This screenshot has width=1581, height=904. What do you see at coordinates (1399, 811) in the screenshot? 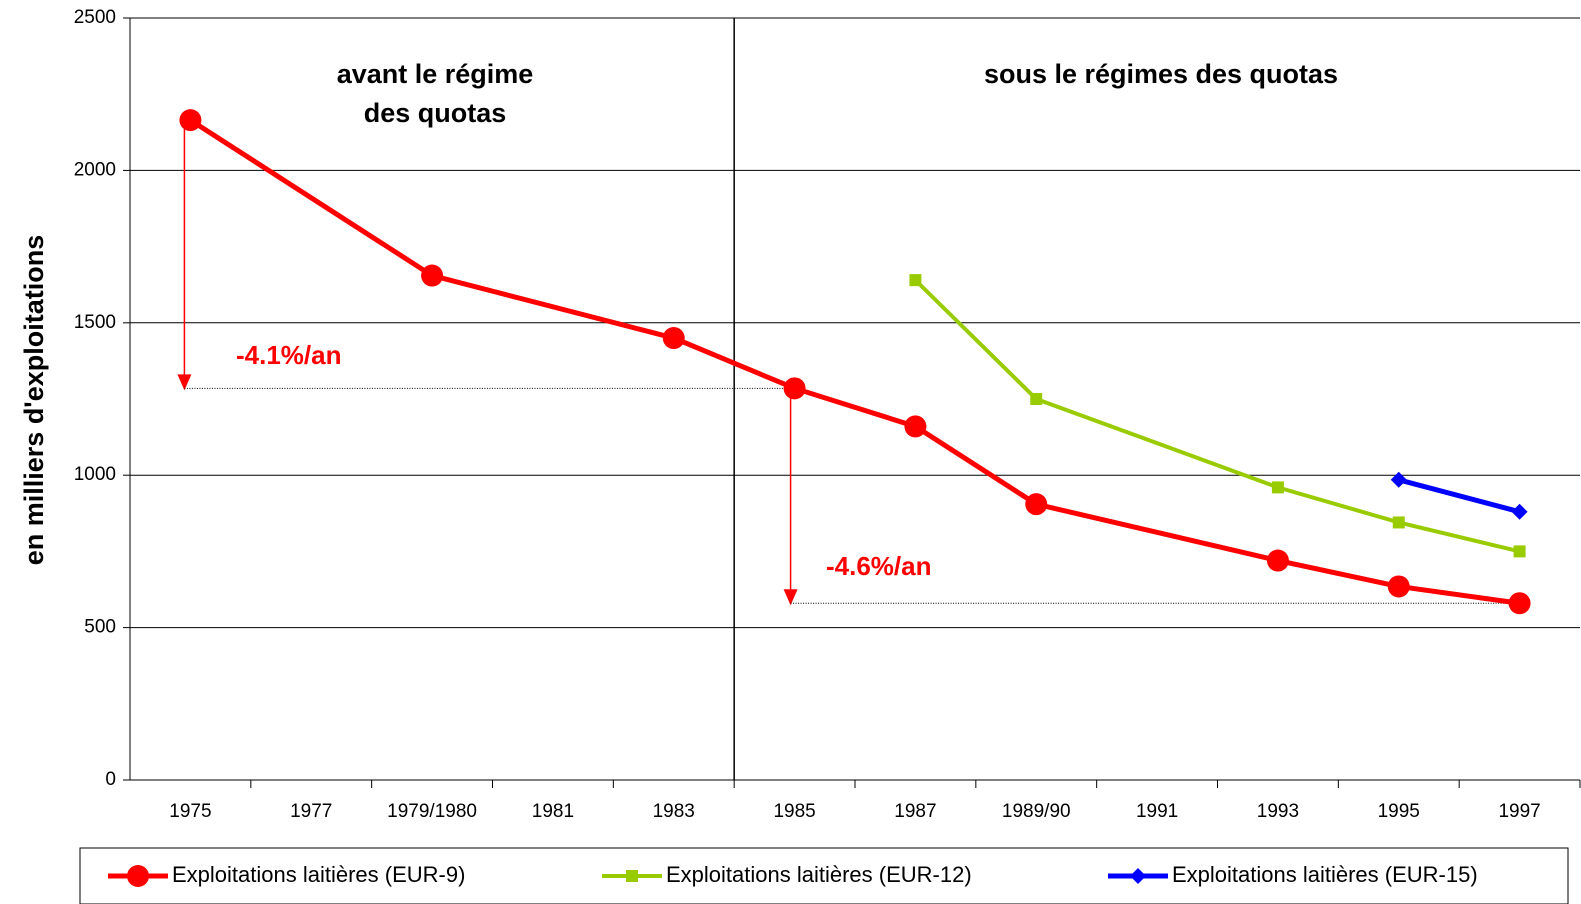
I see `x-tick-label: 1995` at bounding box center [1399, 811].